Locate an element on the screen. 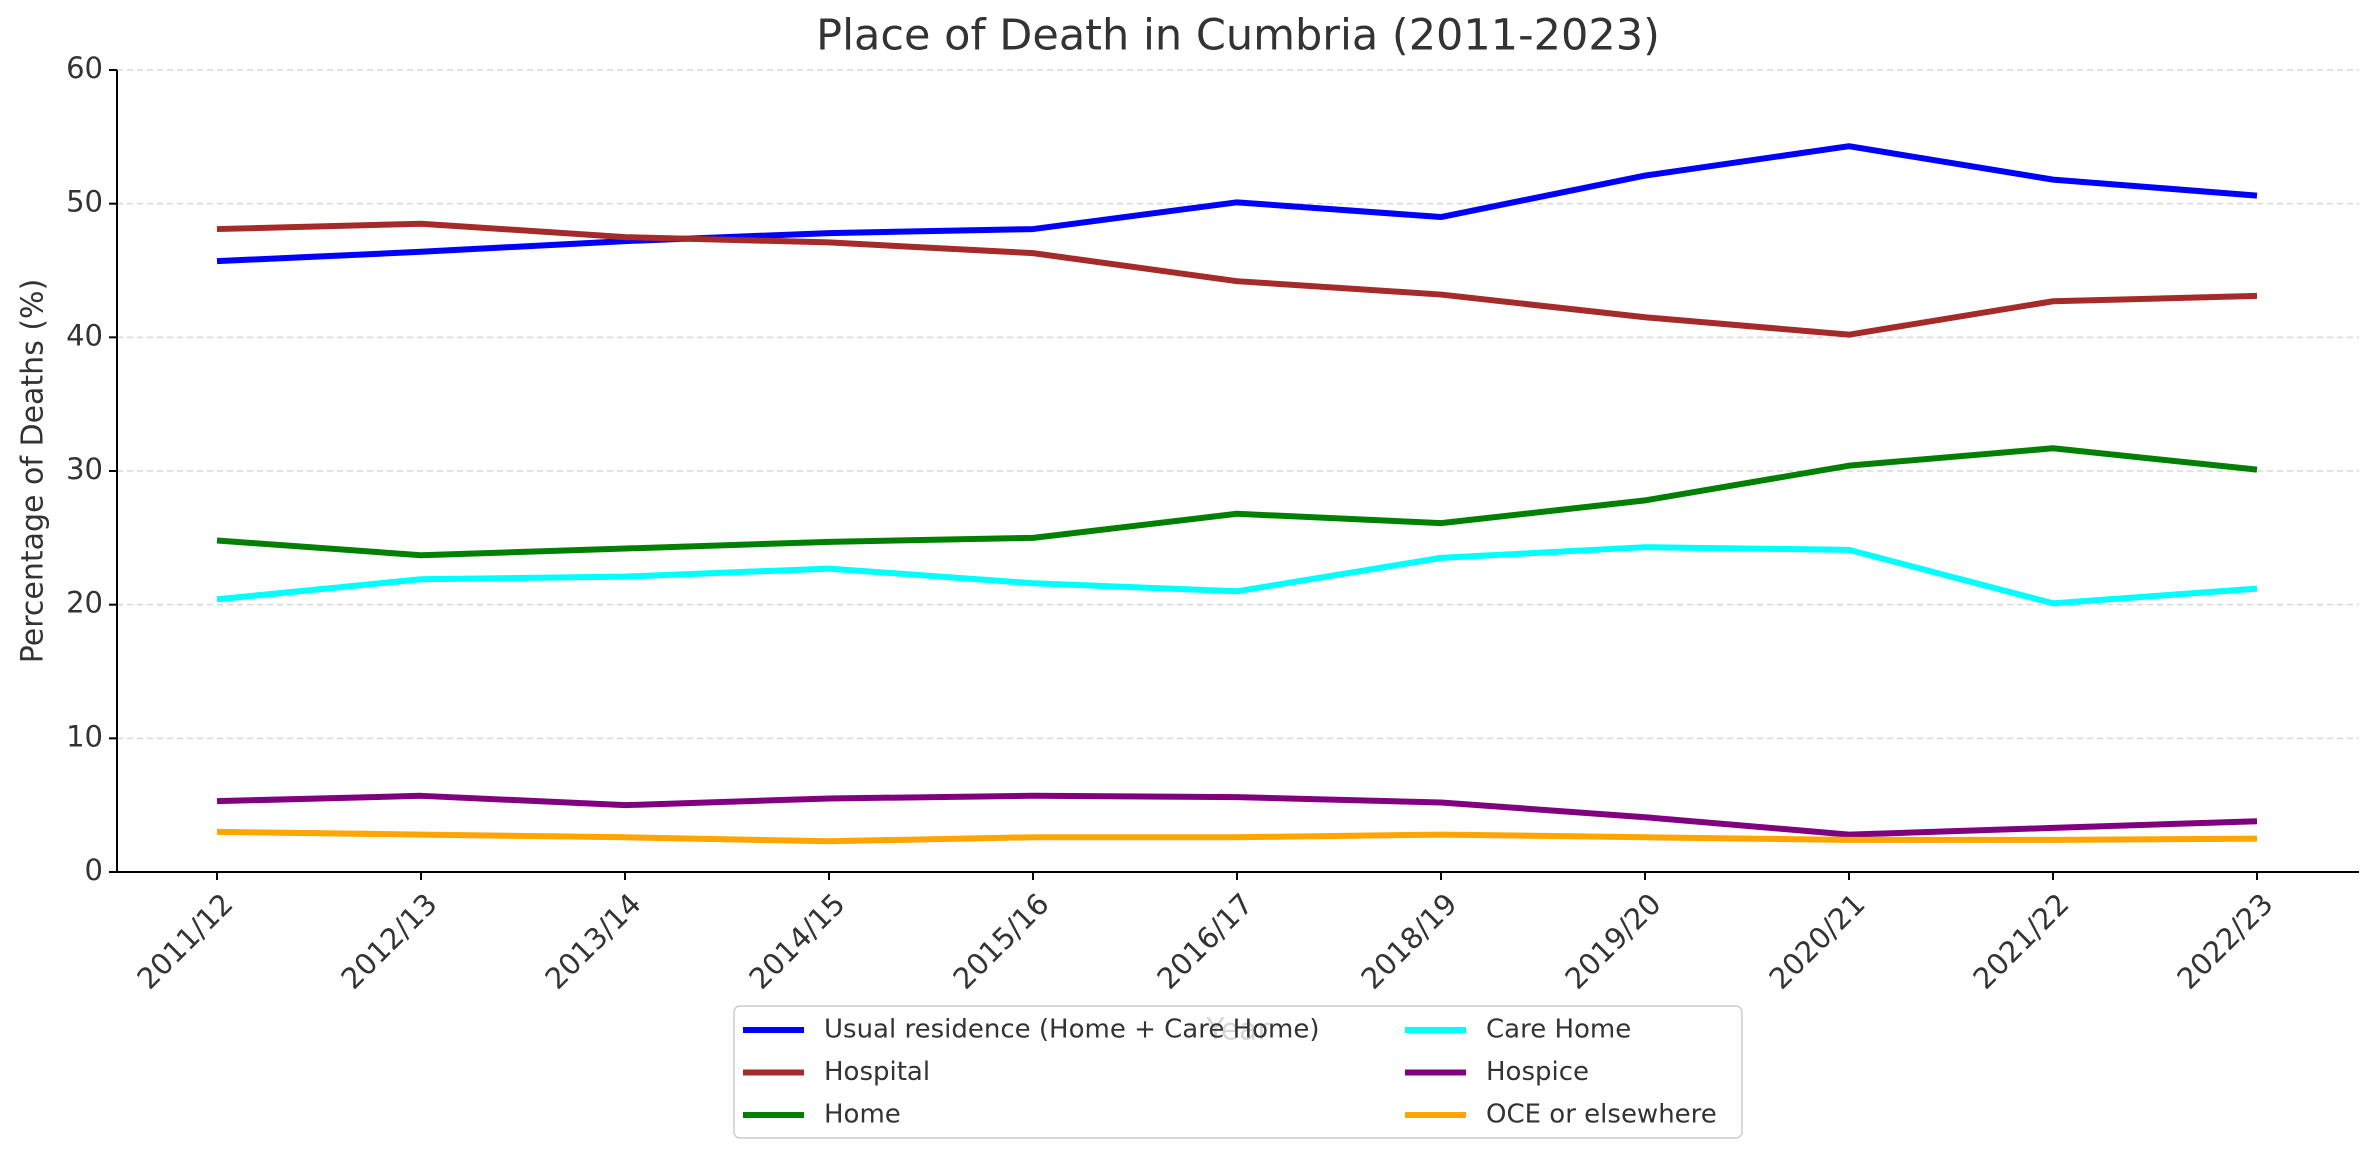 The height and width of the screenshot is (1161, 2379). x-tick-label: 2018/19 is located at coordinates (1408, 941).